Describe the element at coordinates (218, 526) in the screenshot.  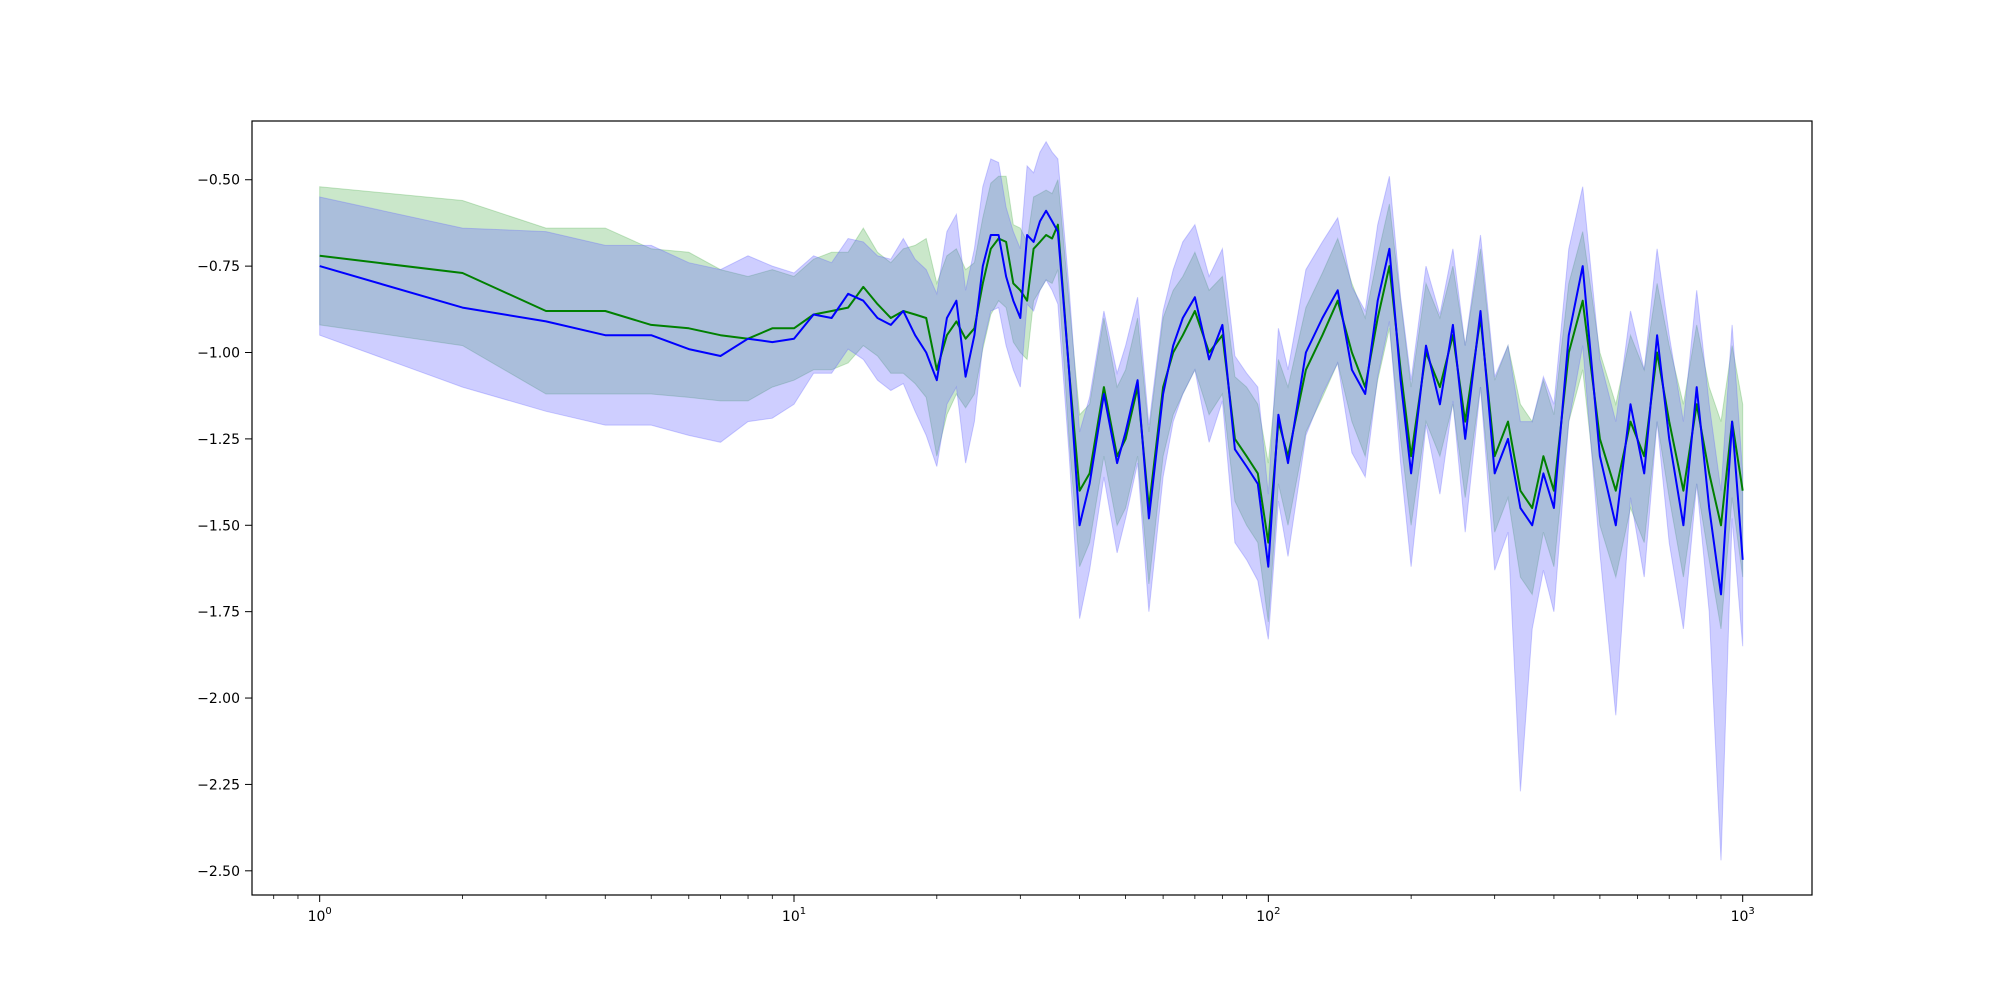
I see `y-tick-label: −1.50` at that location.